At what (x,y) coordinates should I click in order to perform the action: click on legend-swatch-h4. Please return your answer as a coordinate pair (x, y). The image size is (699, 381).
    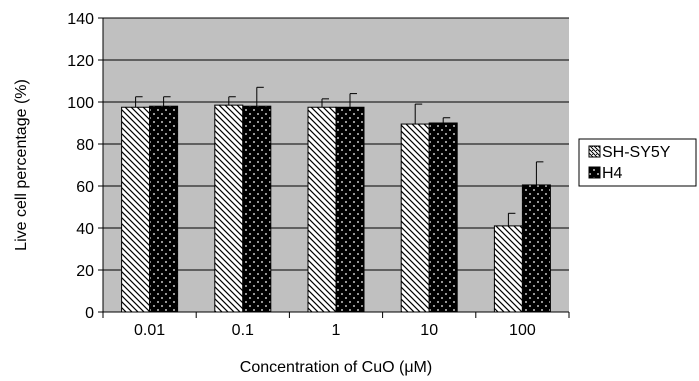
    Looking at the image, I should click on (594, 172).